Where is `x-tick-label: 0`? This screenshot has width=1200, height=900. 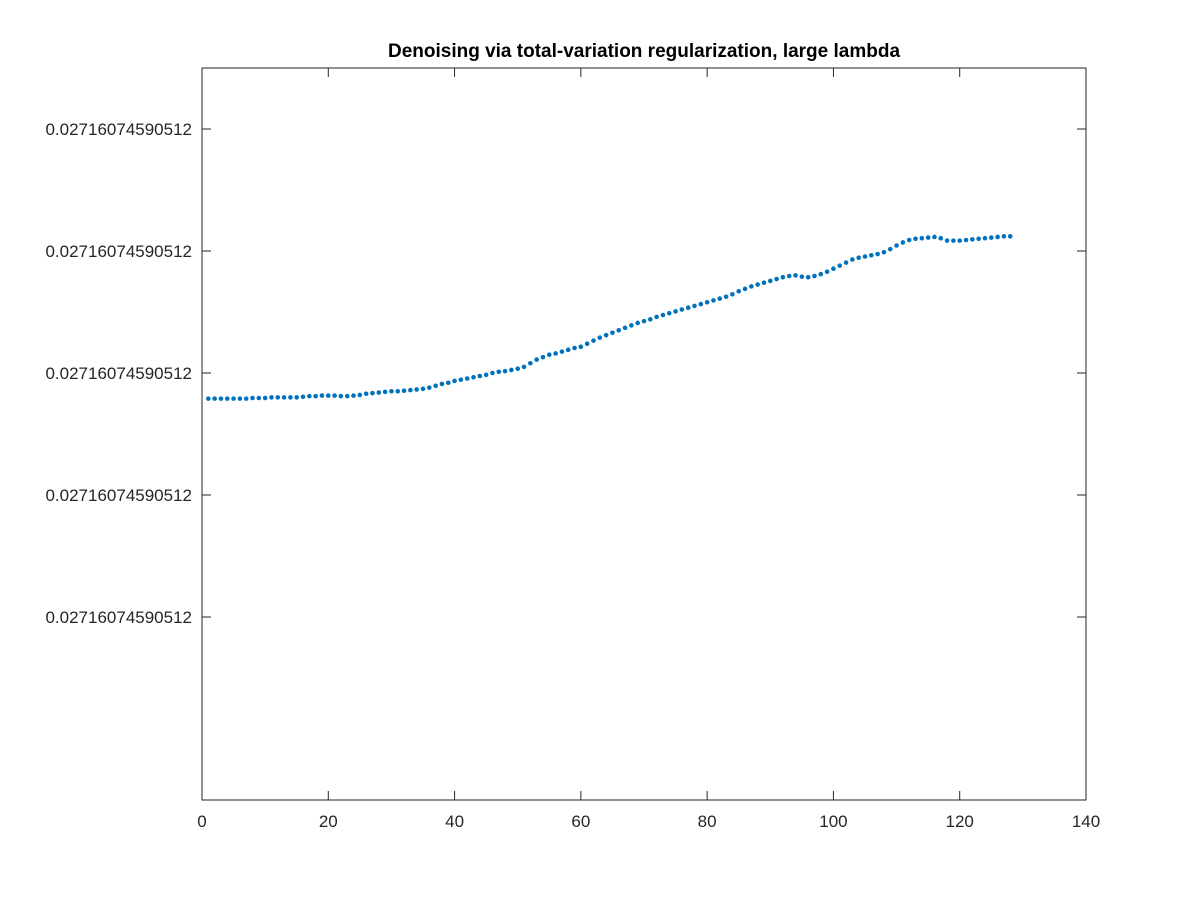 x-tick-label: 0 is located at coordinates (201, 821).